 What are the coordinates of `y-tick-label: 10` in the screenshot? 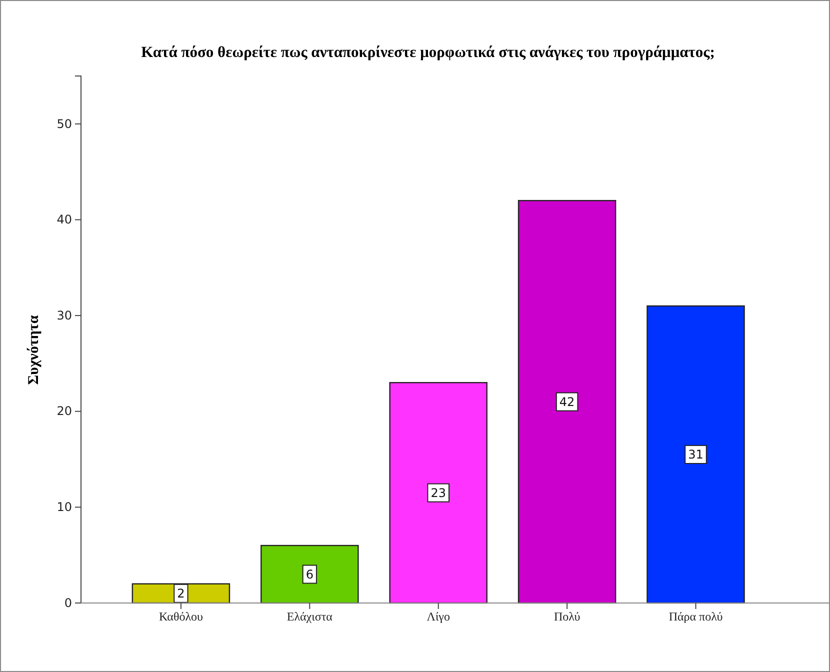 It's located at (64, 507).